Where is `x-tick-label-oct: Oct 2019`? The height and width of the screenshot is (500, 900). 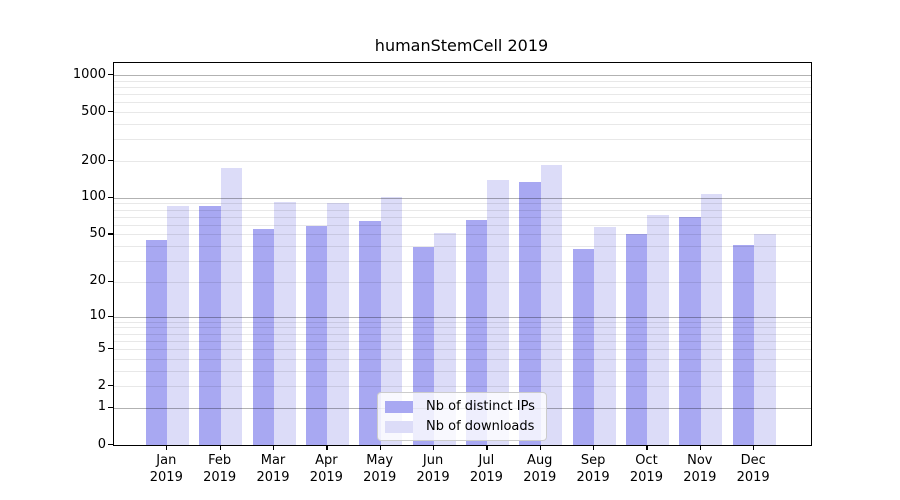
x-tick-label-oct: Oct 2019 is located at coordinates (646, 469).